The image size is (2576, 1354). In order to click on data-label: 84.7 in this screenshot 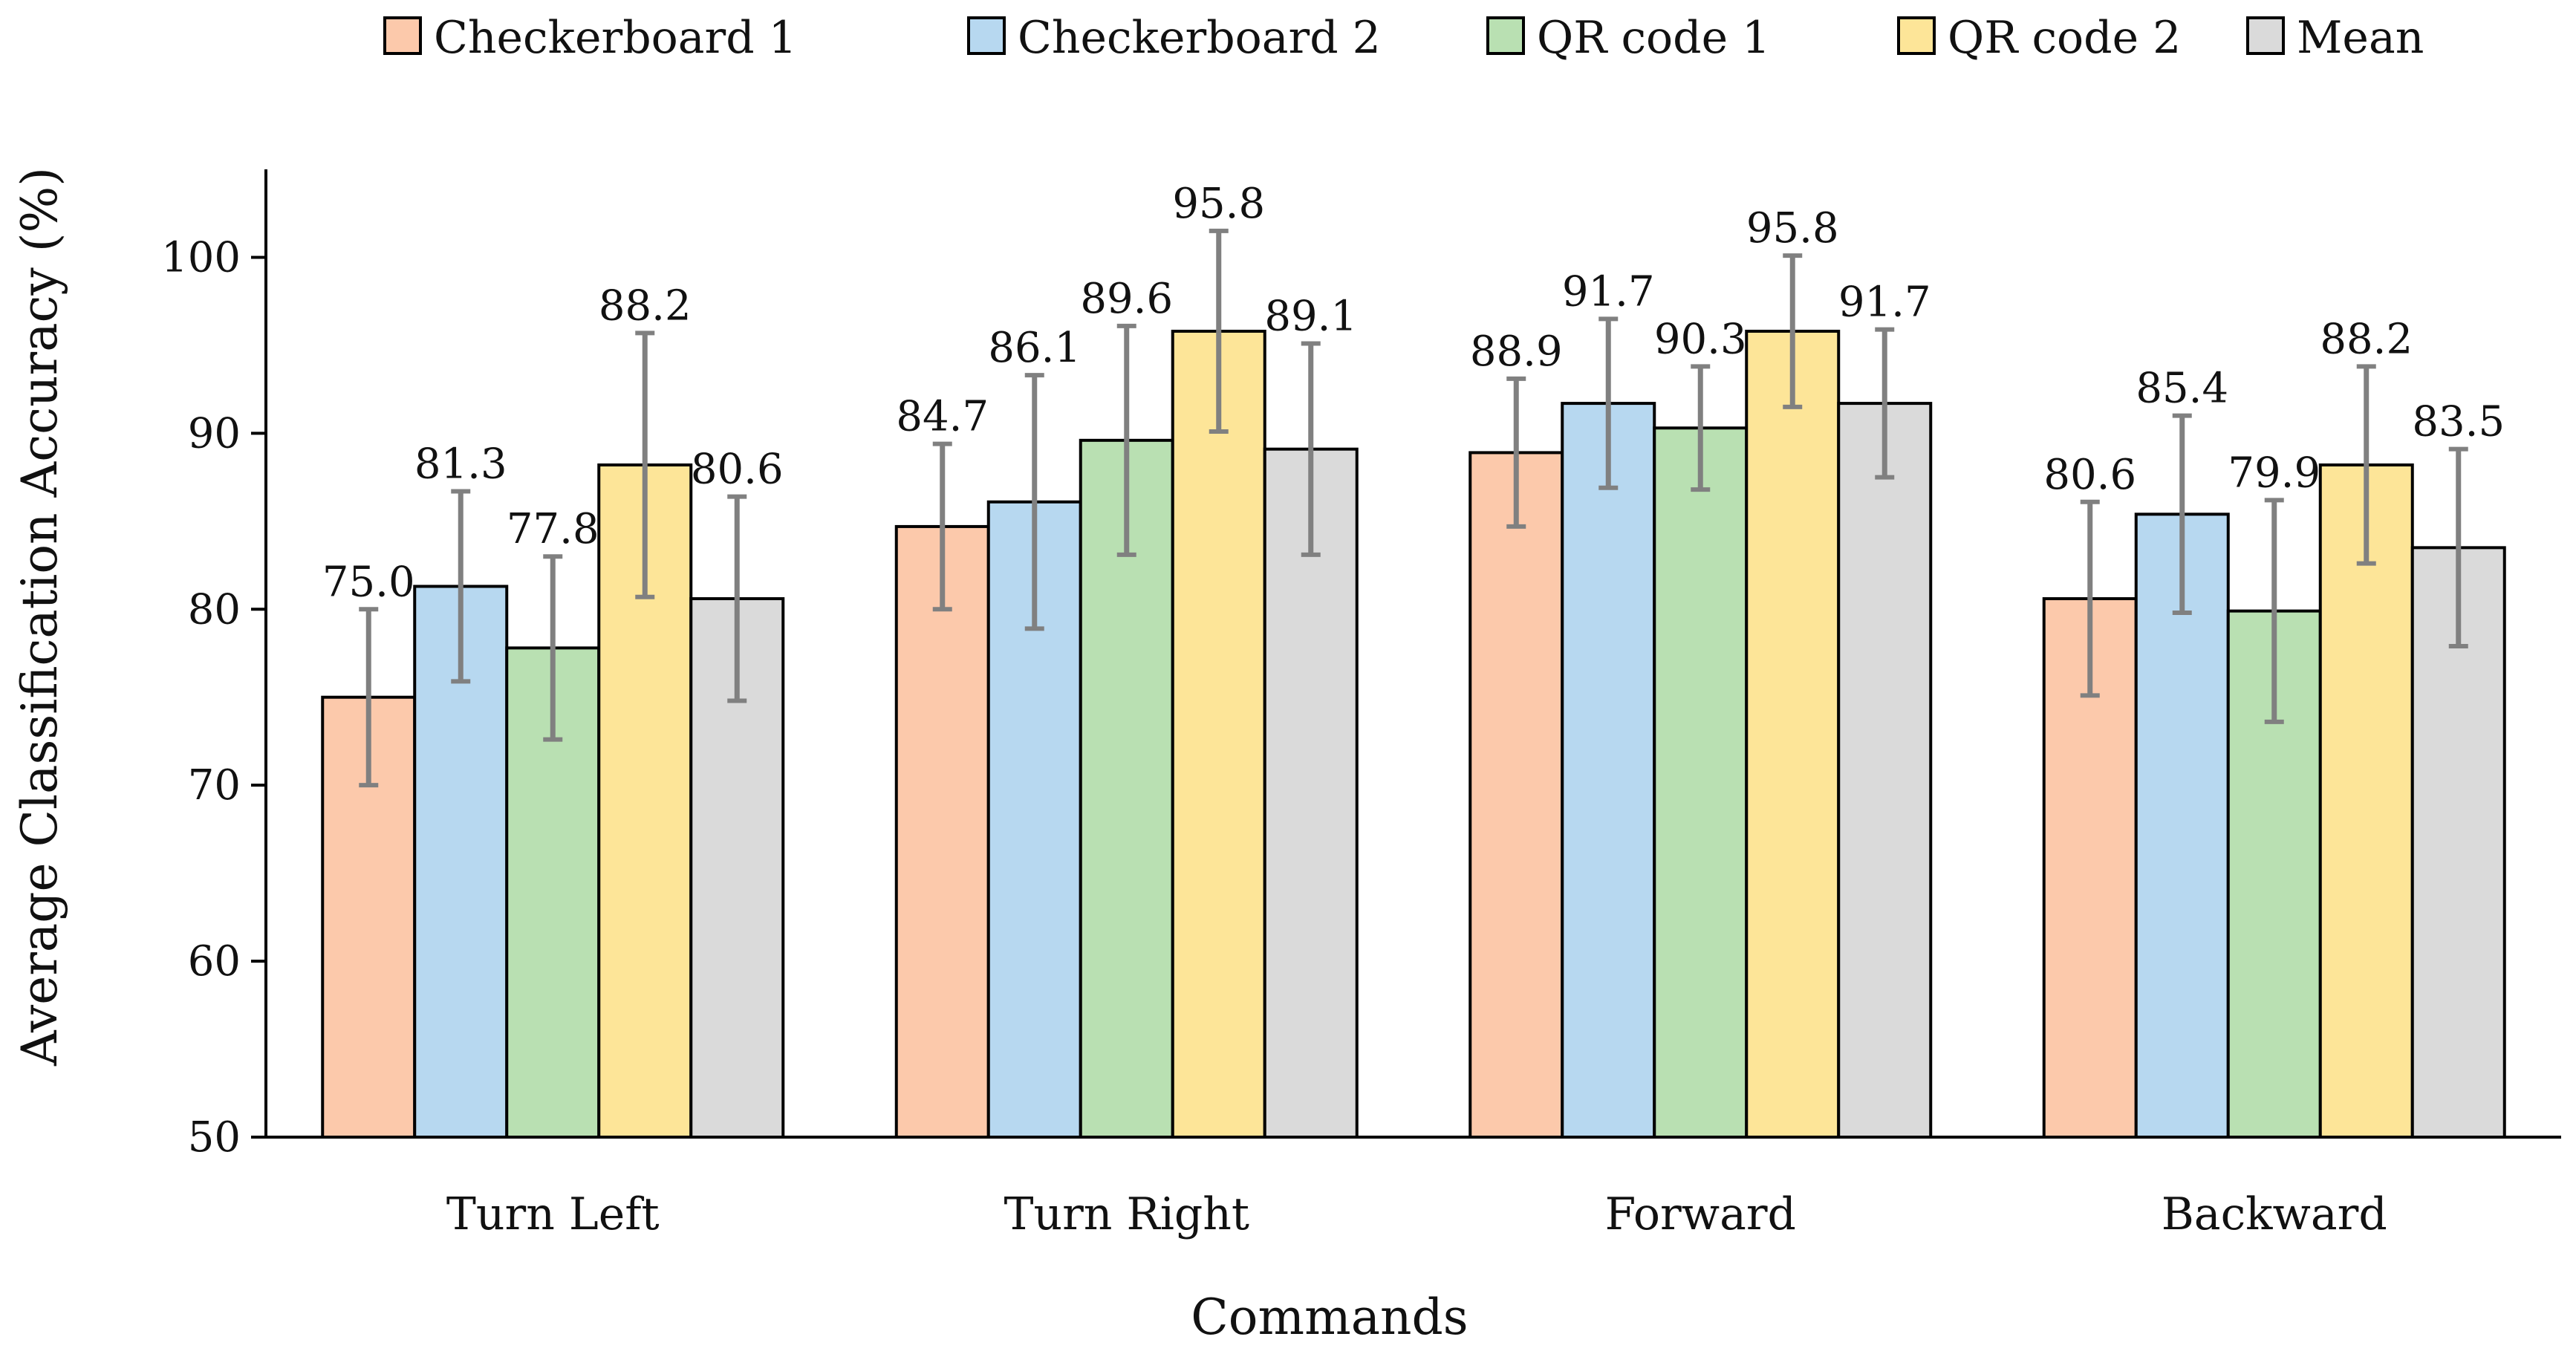, I will do `click(943, 417)`.